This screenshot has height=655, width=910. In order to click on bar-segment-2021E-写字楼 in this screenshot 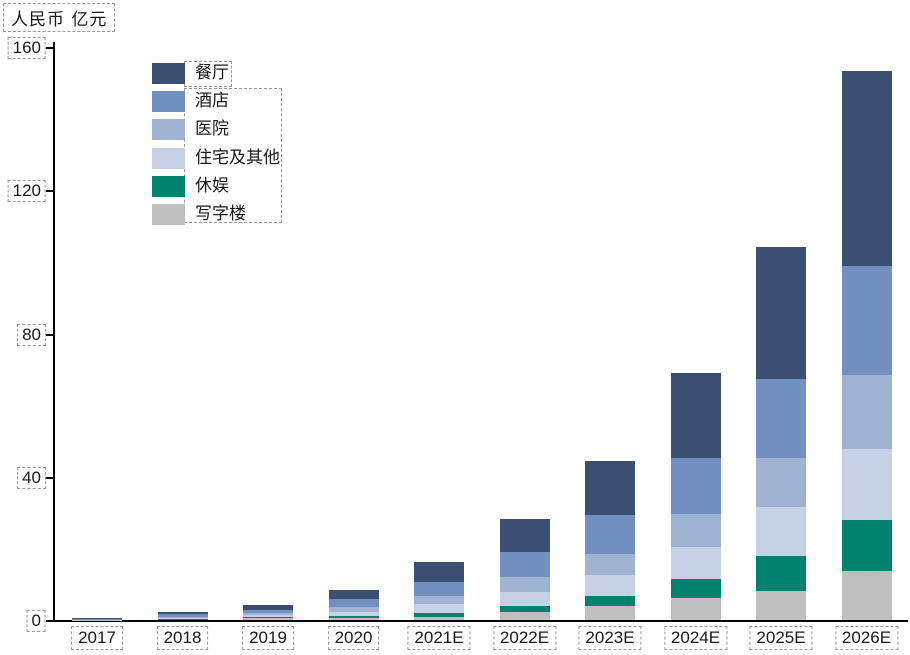, I will do `click(439, 618)`.